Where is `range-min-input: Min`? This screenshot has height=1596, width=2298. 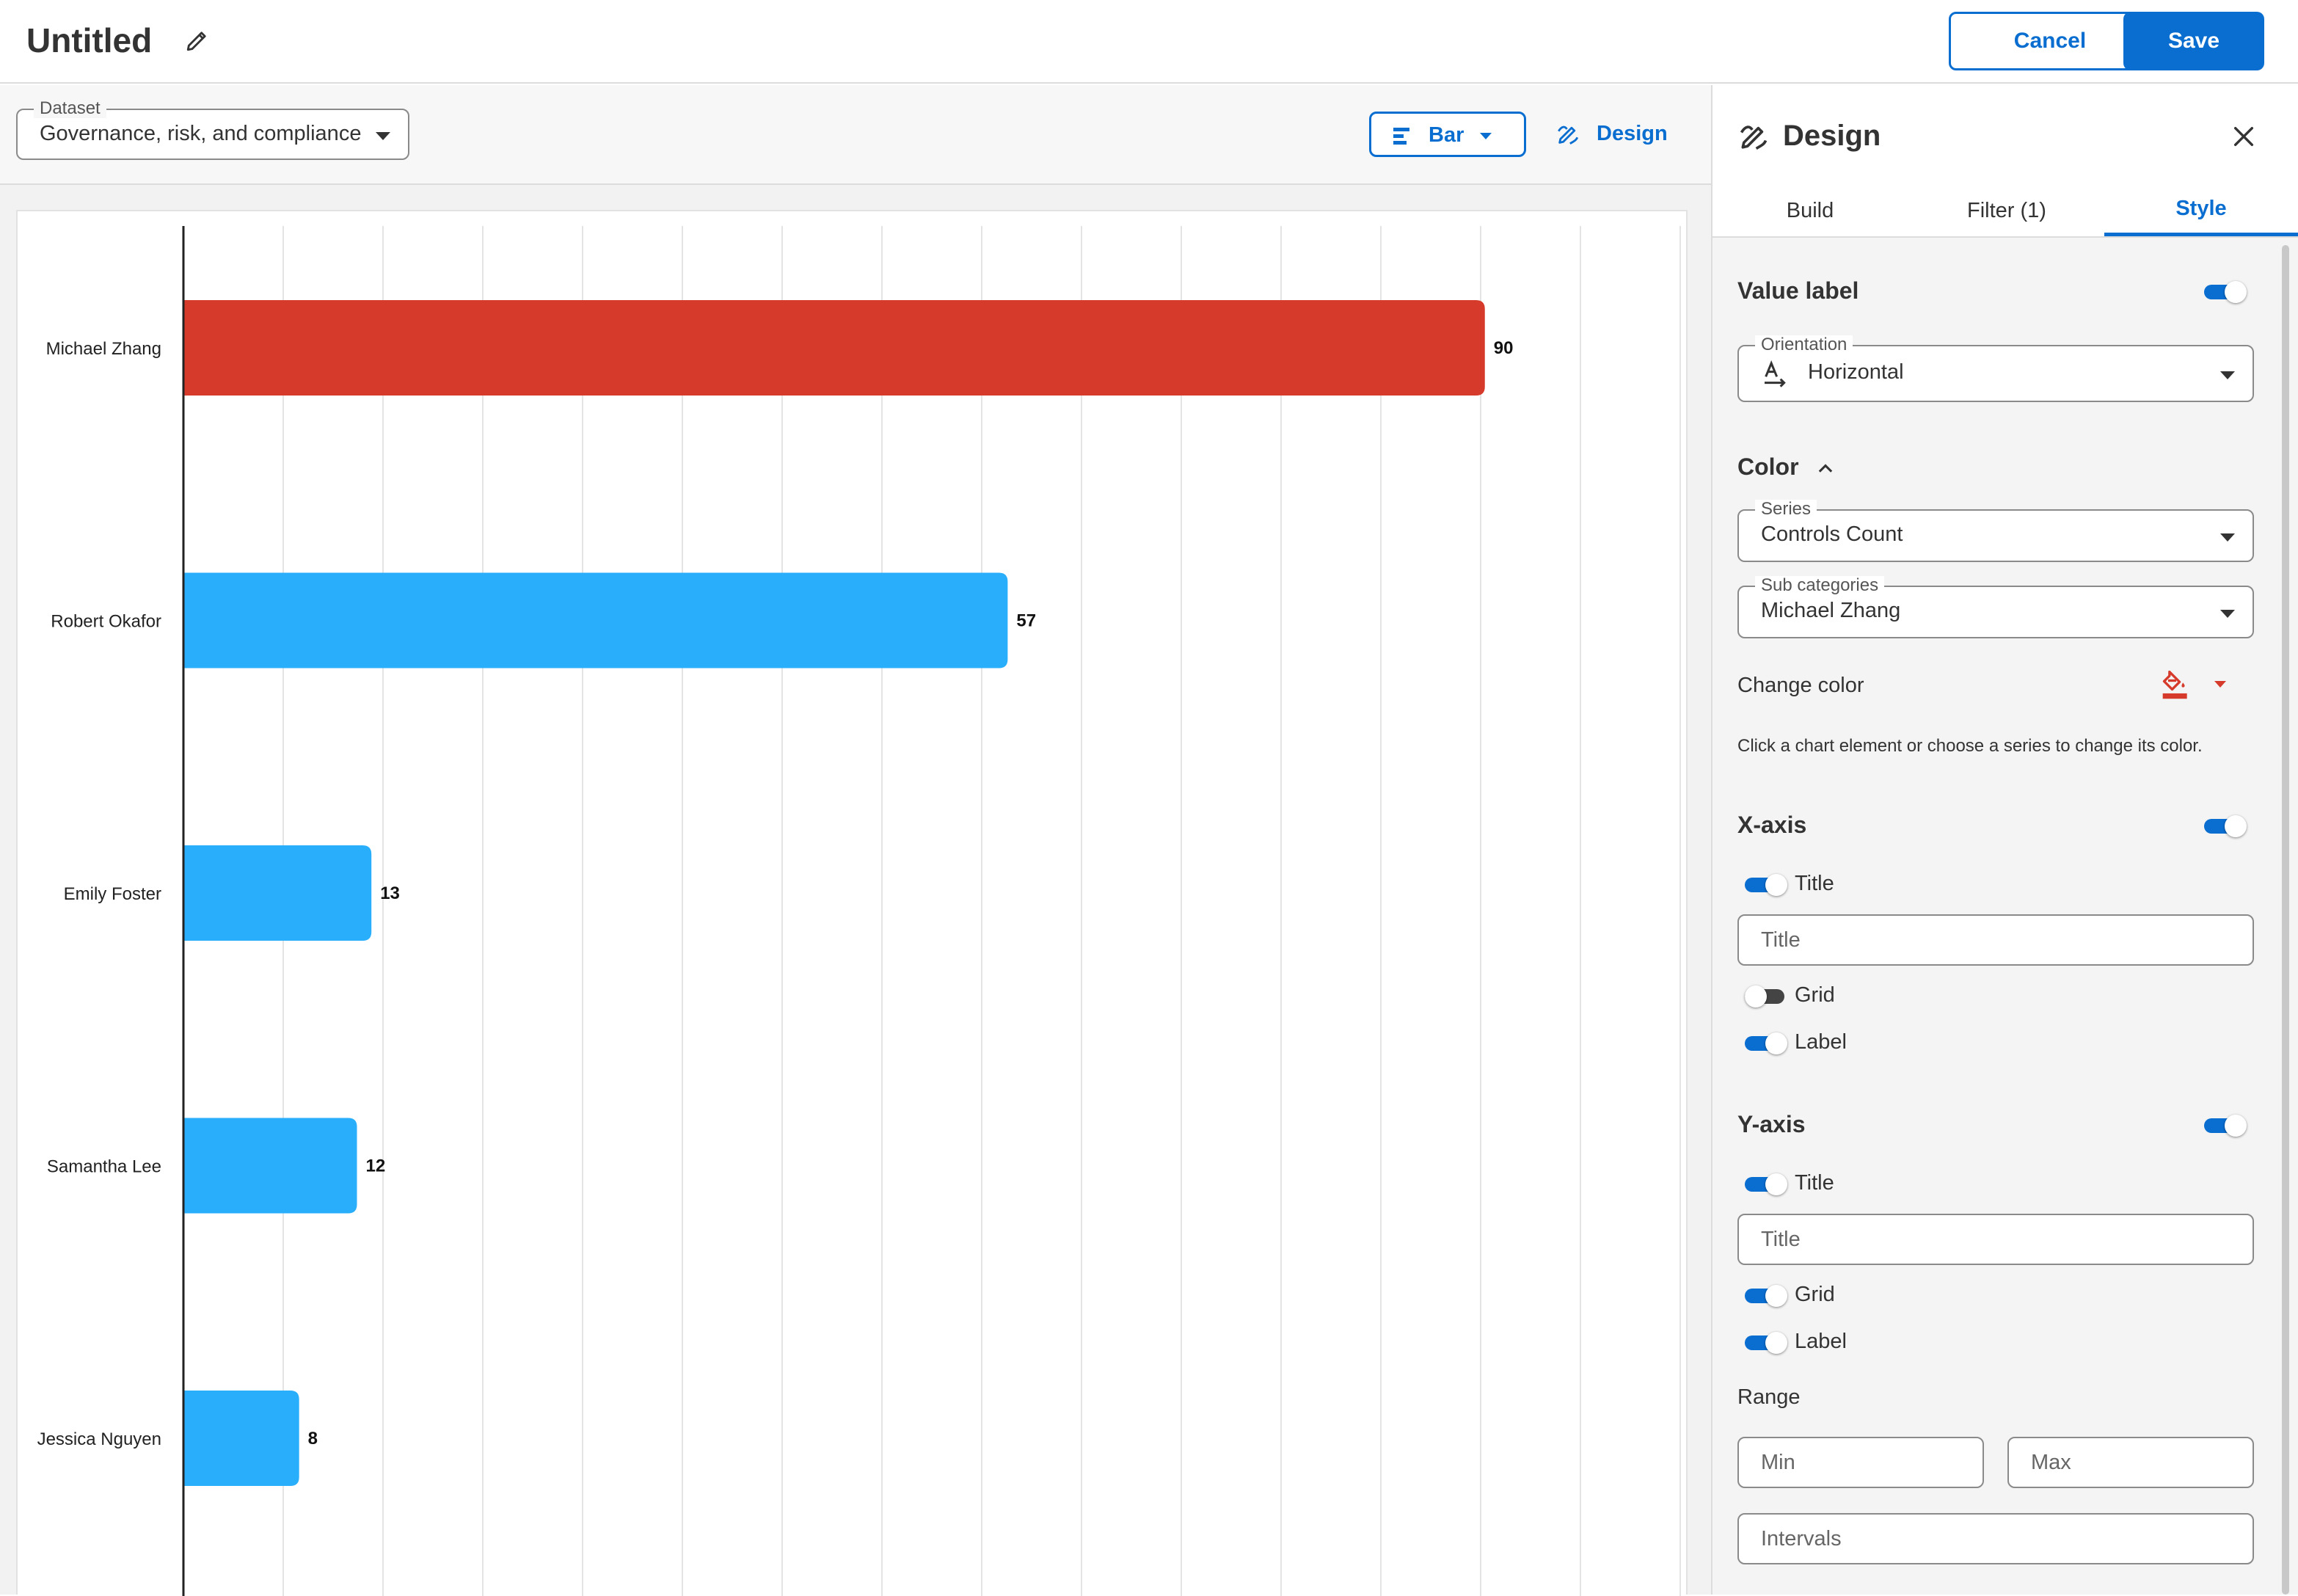 range-min-input: Min is located at coordinates (1860, 1462).